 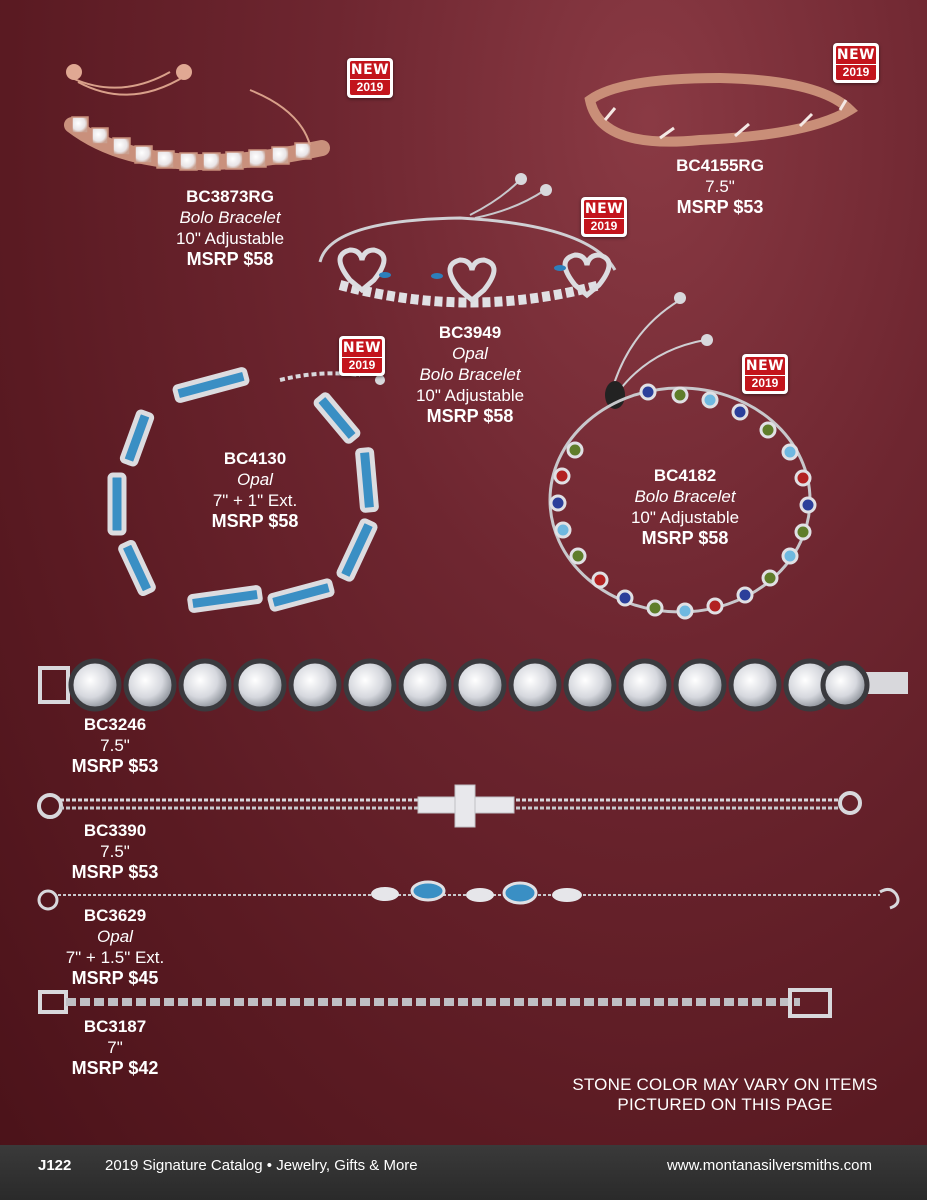 I want to click on bracelet-bc4182-image, so click(x=682, y=456).